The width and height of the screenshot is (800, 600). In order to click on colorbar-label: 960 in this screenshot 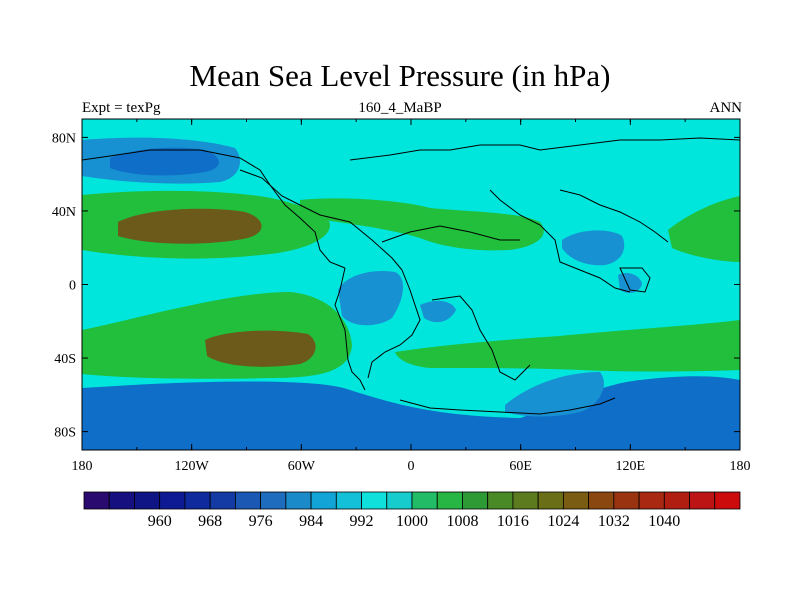, I will do `click(160, 521)`.